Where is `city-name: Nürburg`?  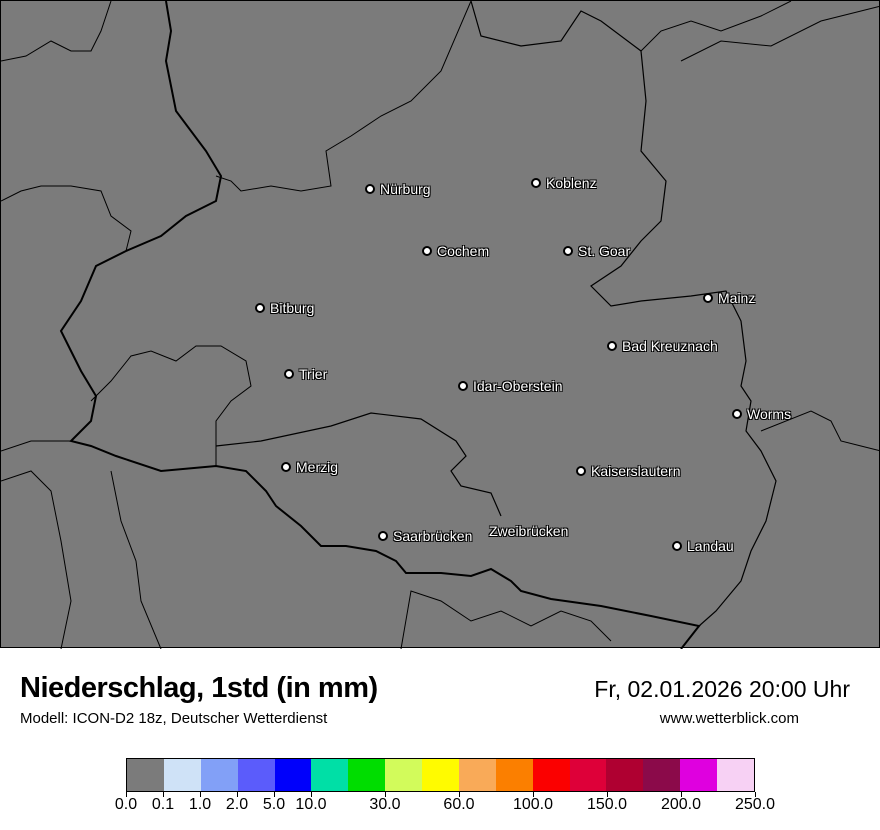
city-name: Nürburg is located at coordinates (405, 189).